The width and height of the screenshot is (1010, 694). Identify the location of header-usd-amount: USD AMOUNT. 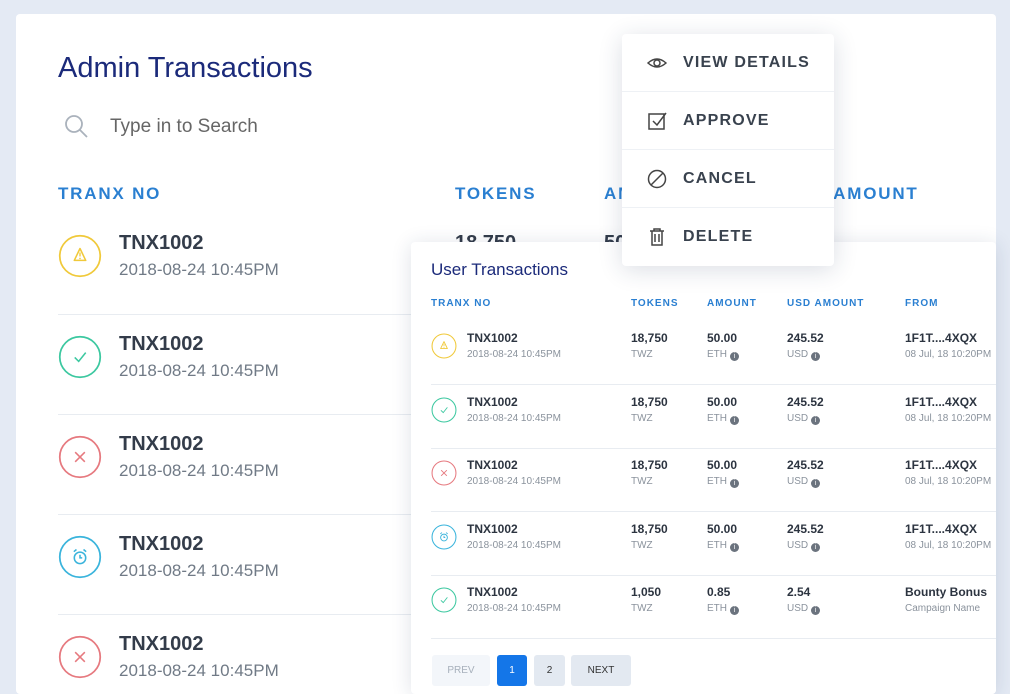
(826, 303).